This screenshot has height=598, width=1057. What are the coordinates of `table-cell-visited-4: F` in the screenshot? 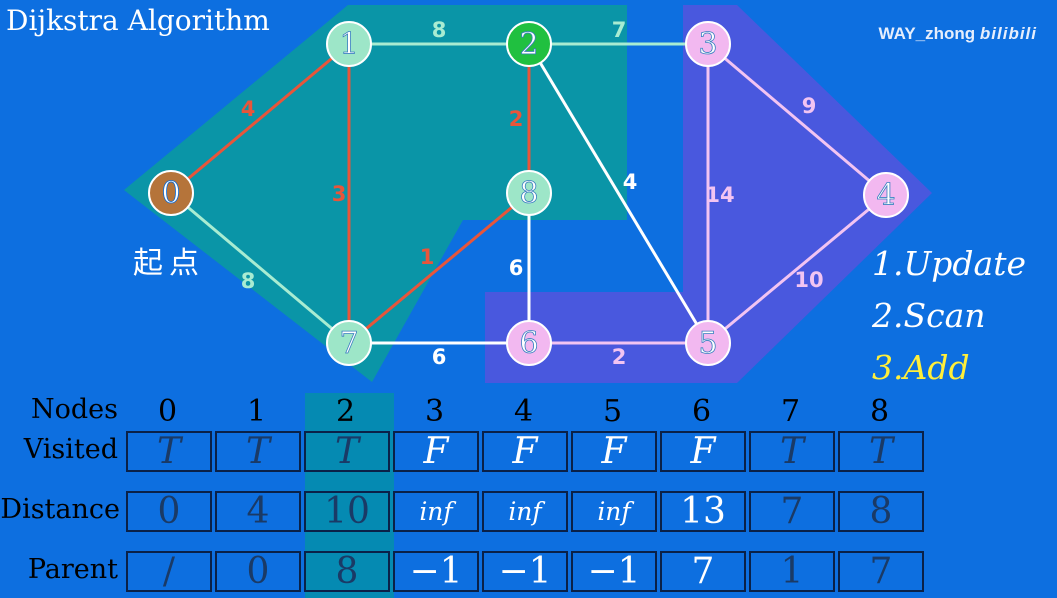 It's located at (525, 451).